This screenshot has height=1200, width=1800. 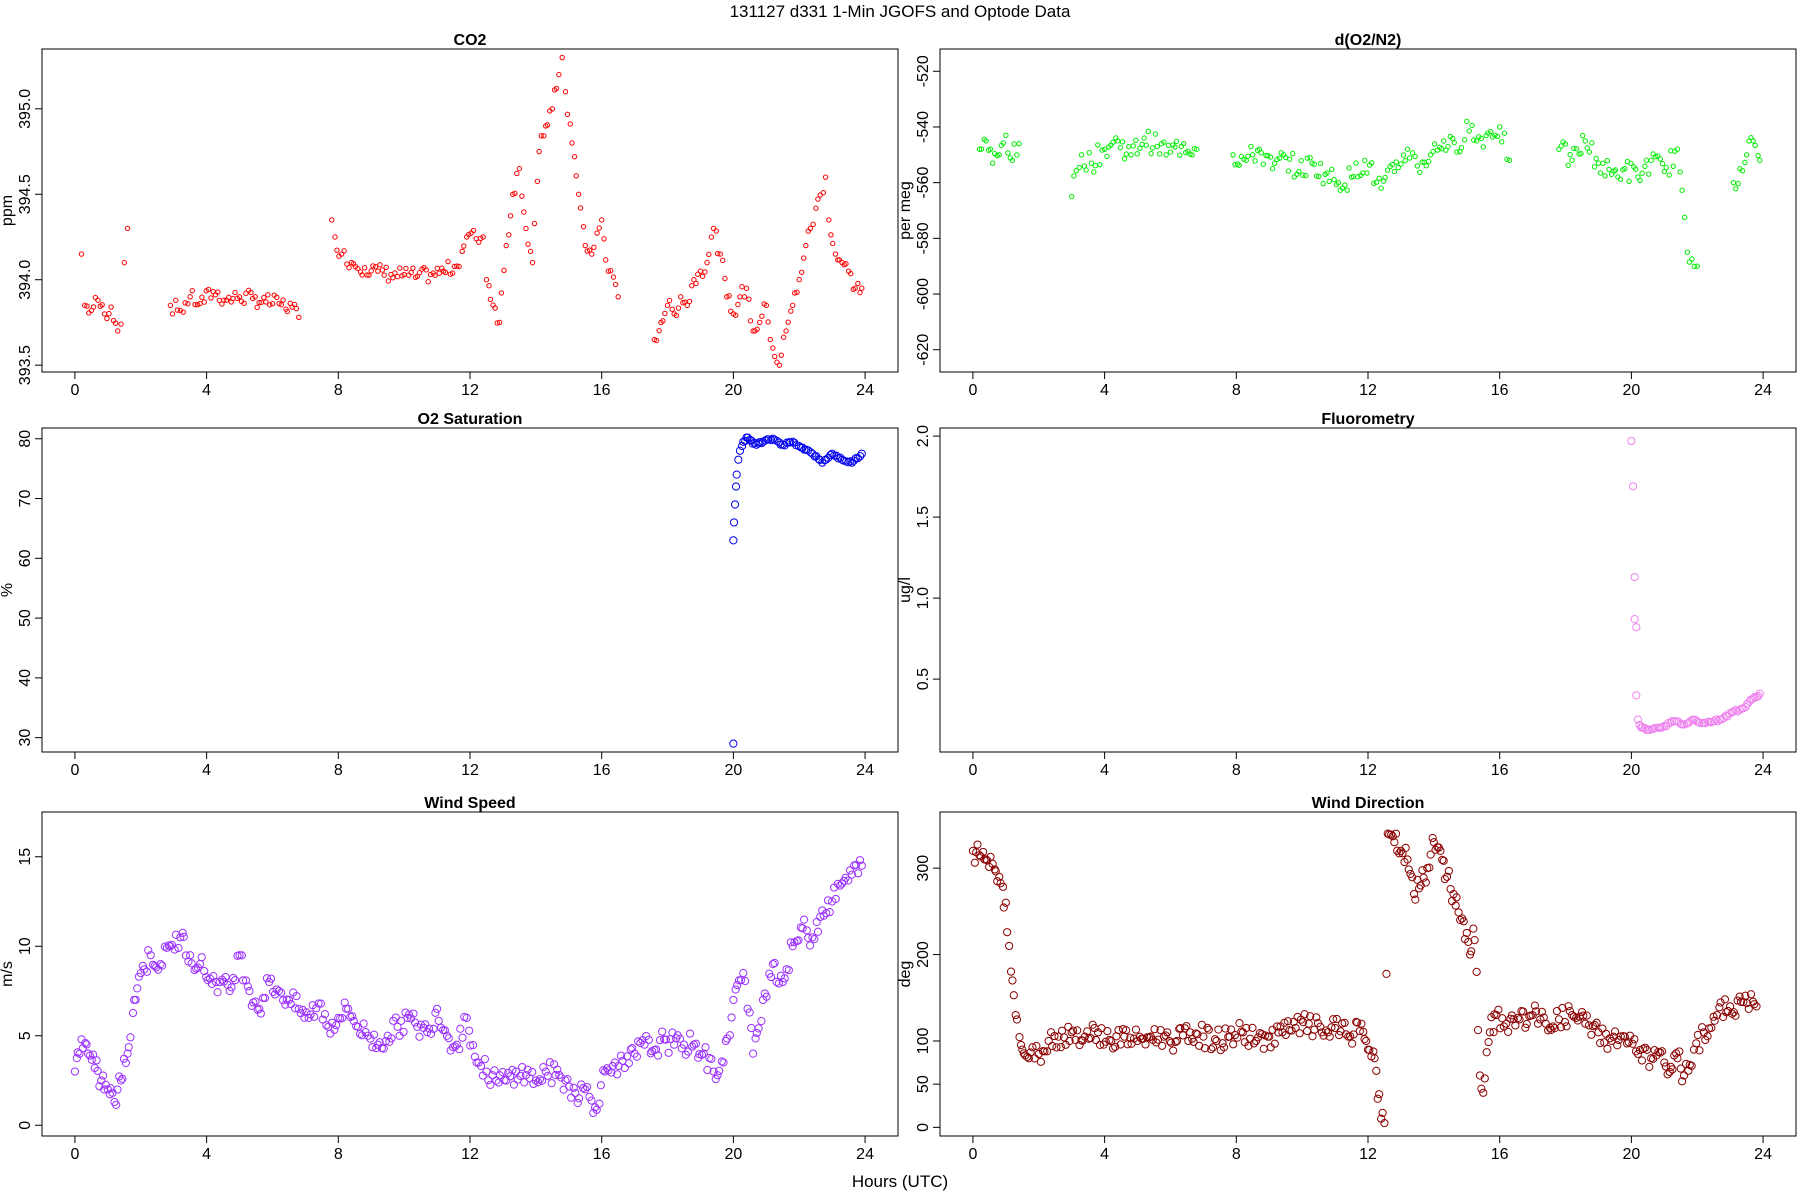 What do you see at coordinates (1104, 390) in the screenshot?
I see `x-tick-label: 4` at bounding box center [1104, 390].